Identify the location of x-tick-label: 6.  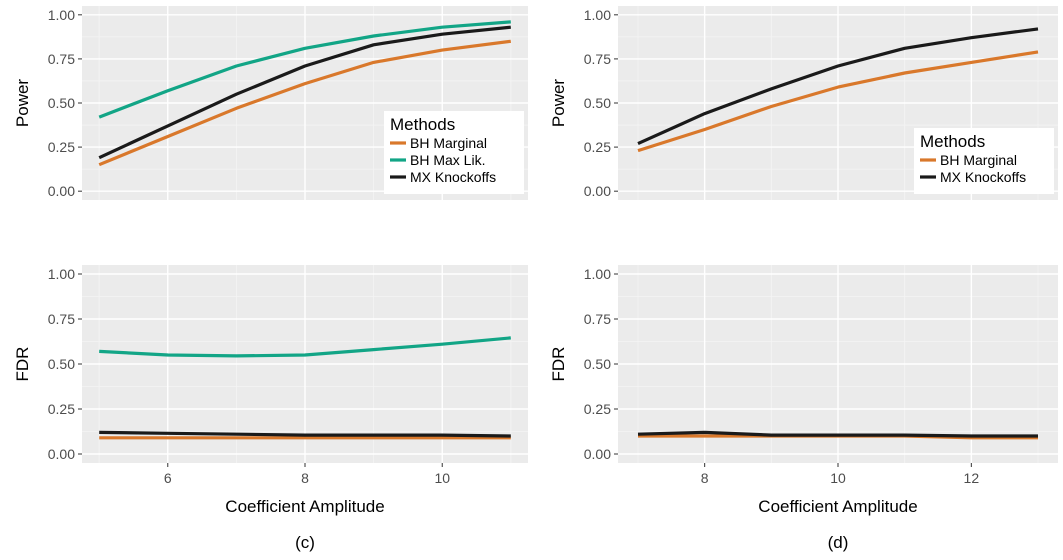
(168, 478).